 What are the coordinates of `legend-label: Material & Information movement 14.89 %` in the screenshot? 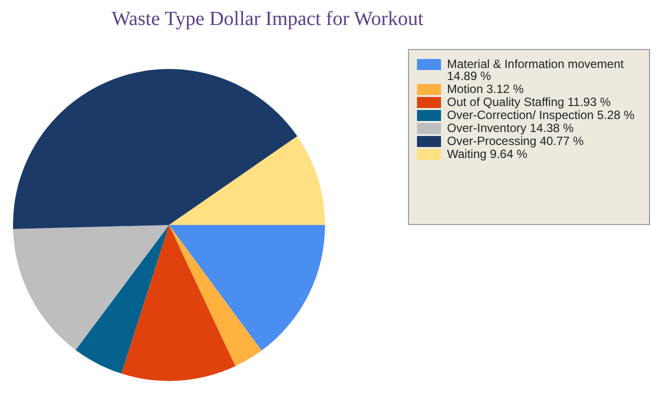 It's located at (536, 70).